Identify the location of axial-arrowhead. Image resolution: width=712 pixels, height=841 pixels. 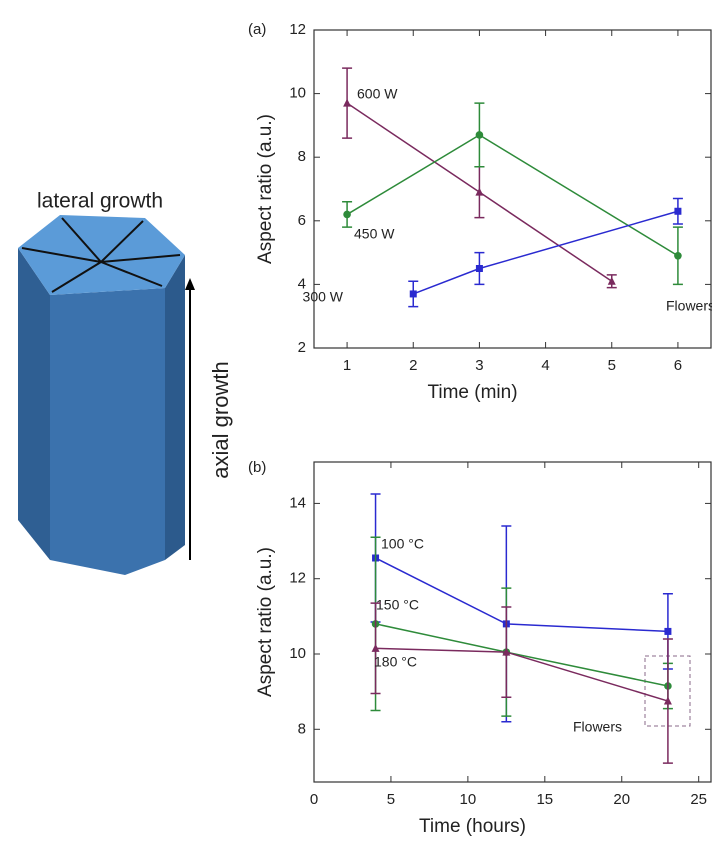
(190, 284).